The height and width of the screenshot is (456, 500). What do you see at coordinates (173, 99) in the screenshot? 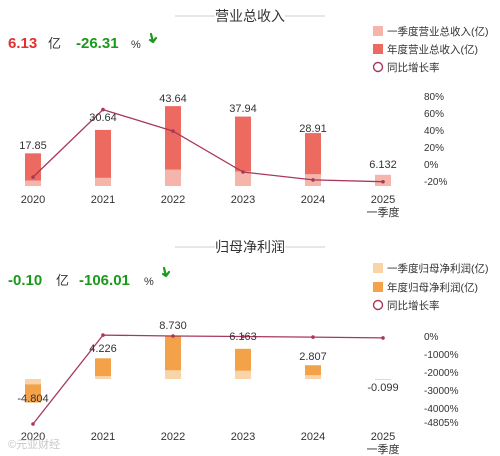
I see `data-label-2022: 43.64` at bounding box center [173, 99].